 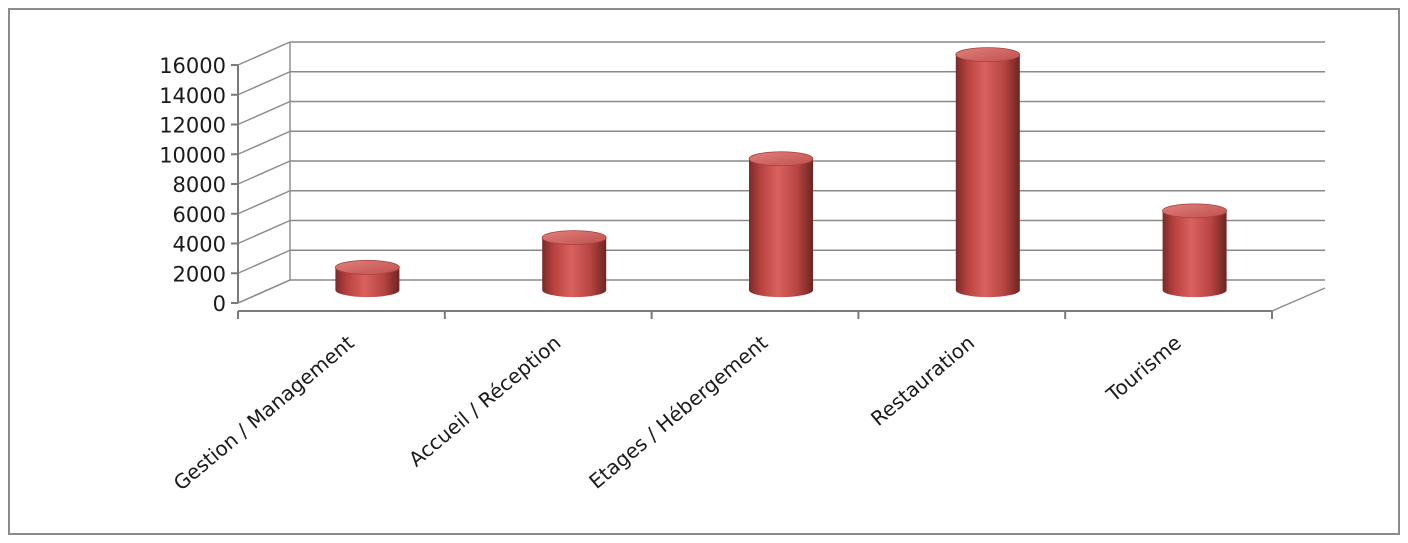 I want to click on y-tick-label: 6000, so click(x=199, y=215).